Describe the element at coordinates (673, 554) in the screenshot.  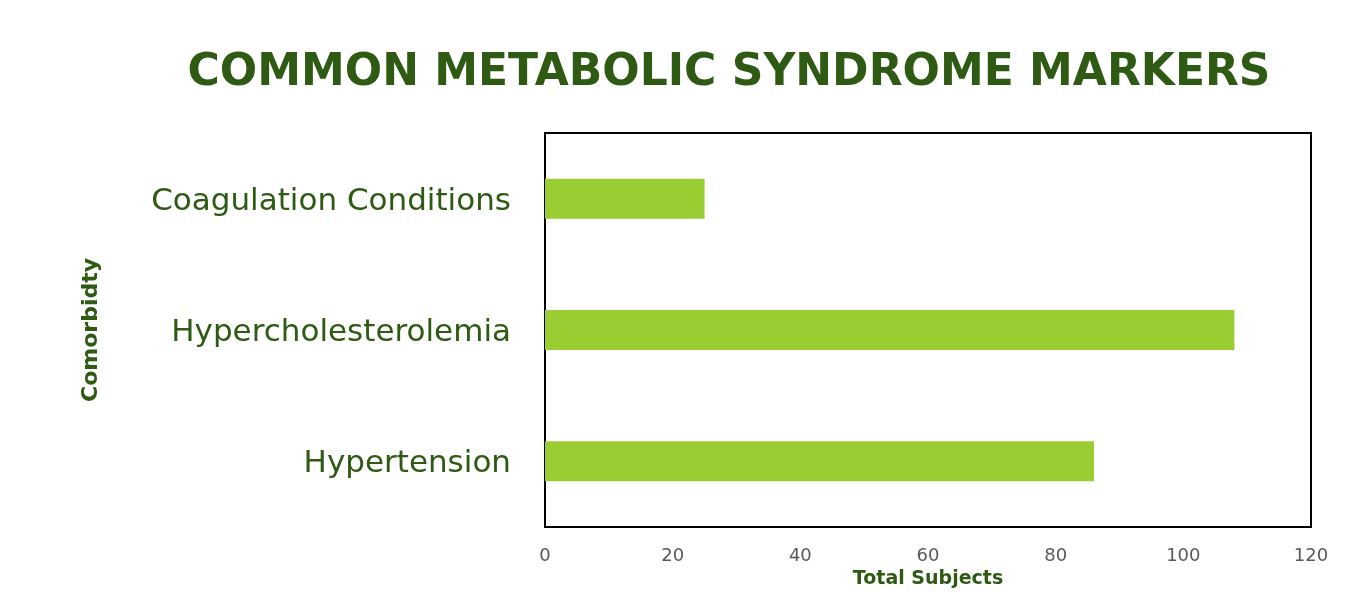
I see `x-tick-label: 20` at that location.